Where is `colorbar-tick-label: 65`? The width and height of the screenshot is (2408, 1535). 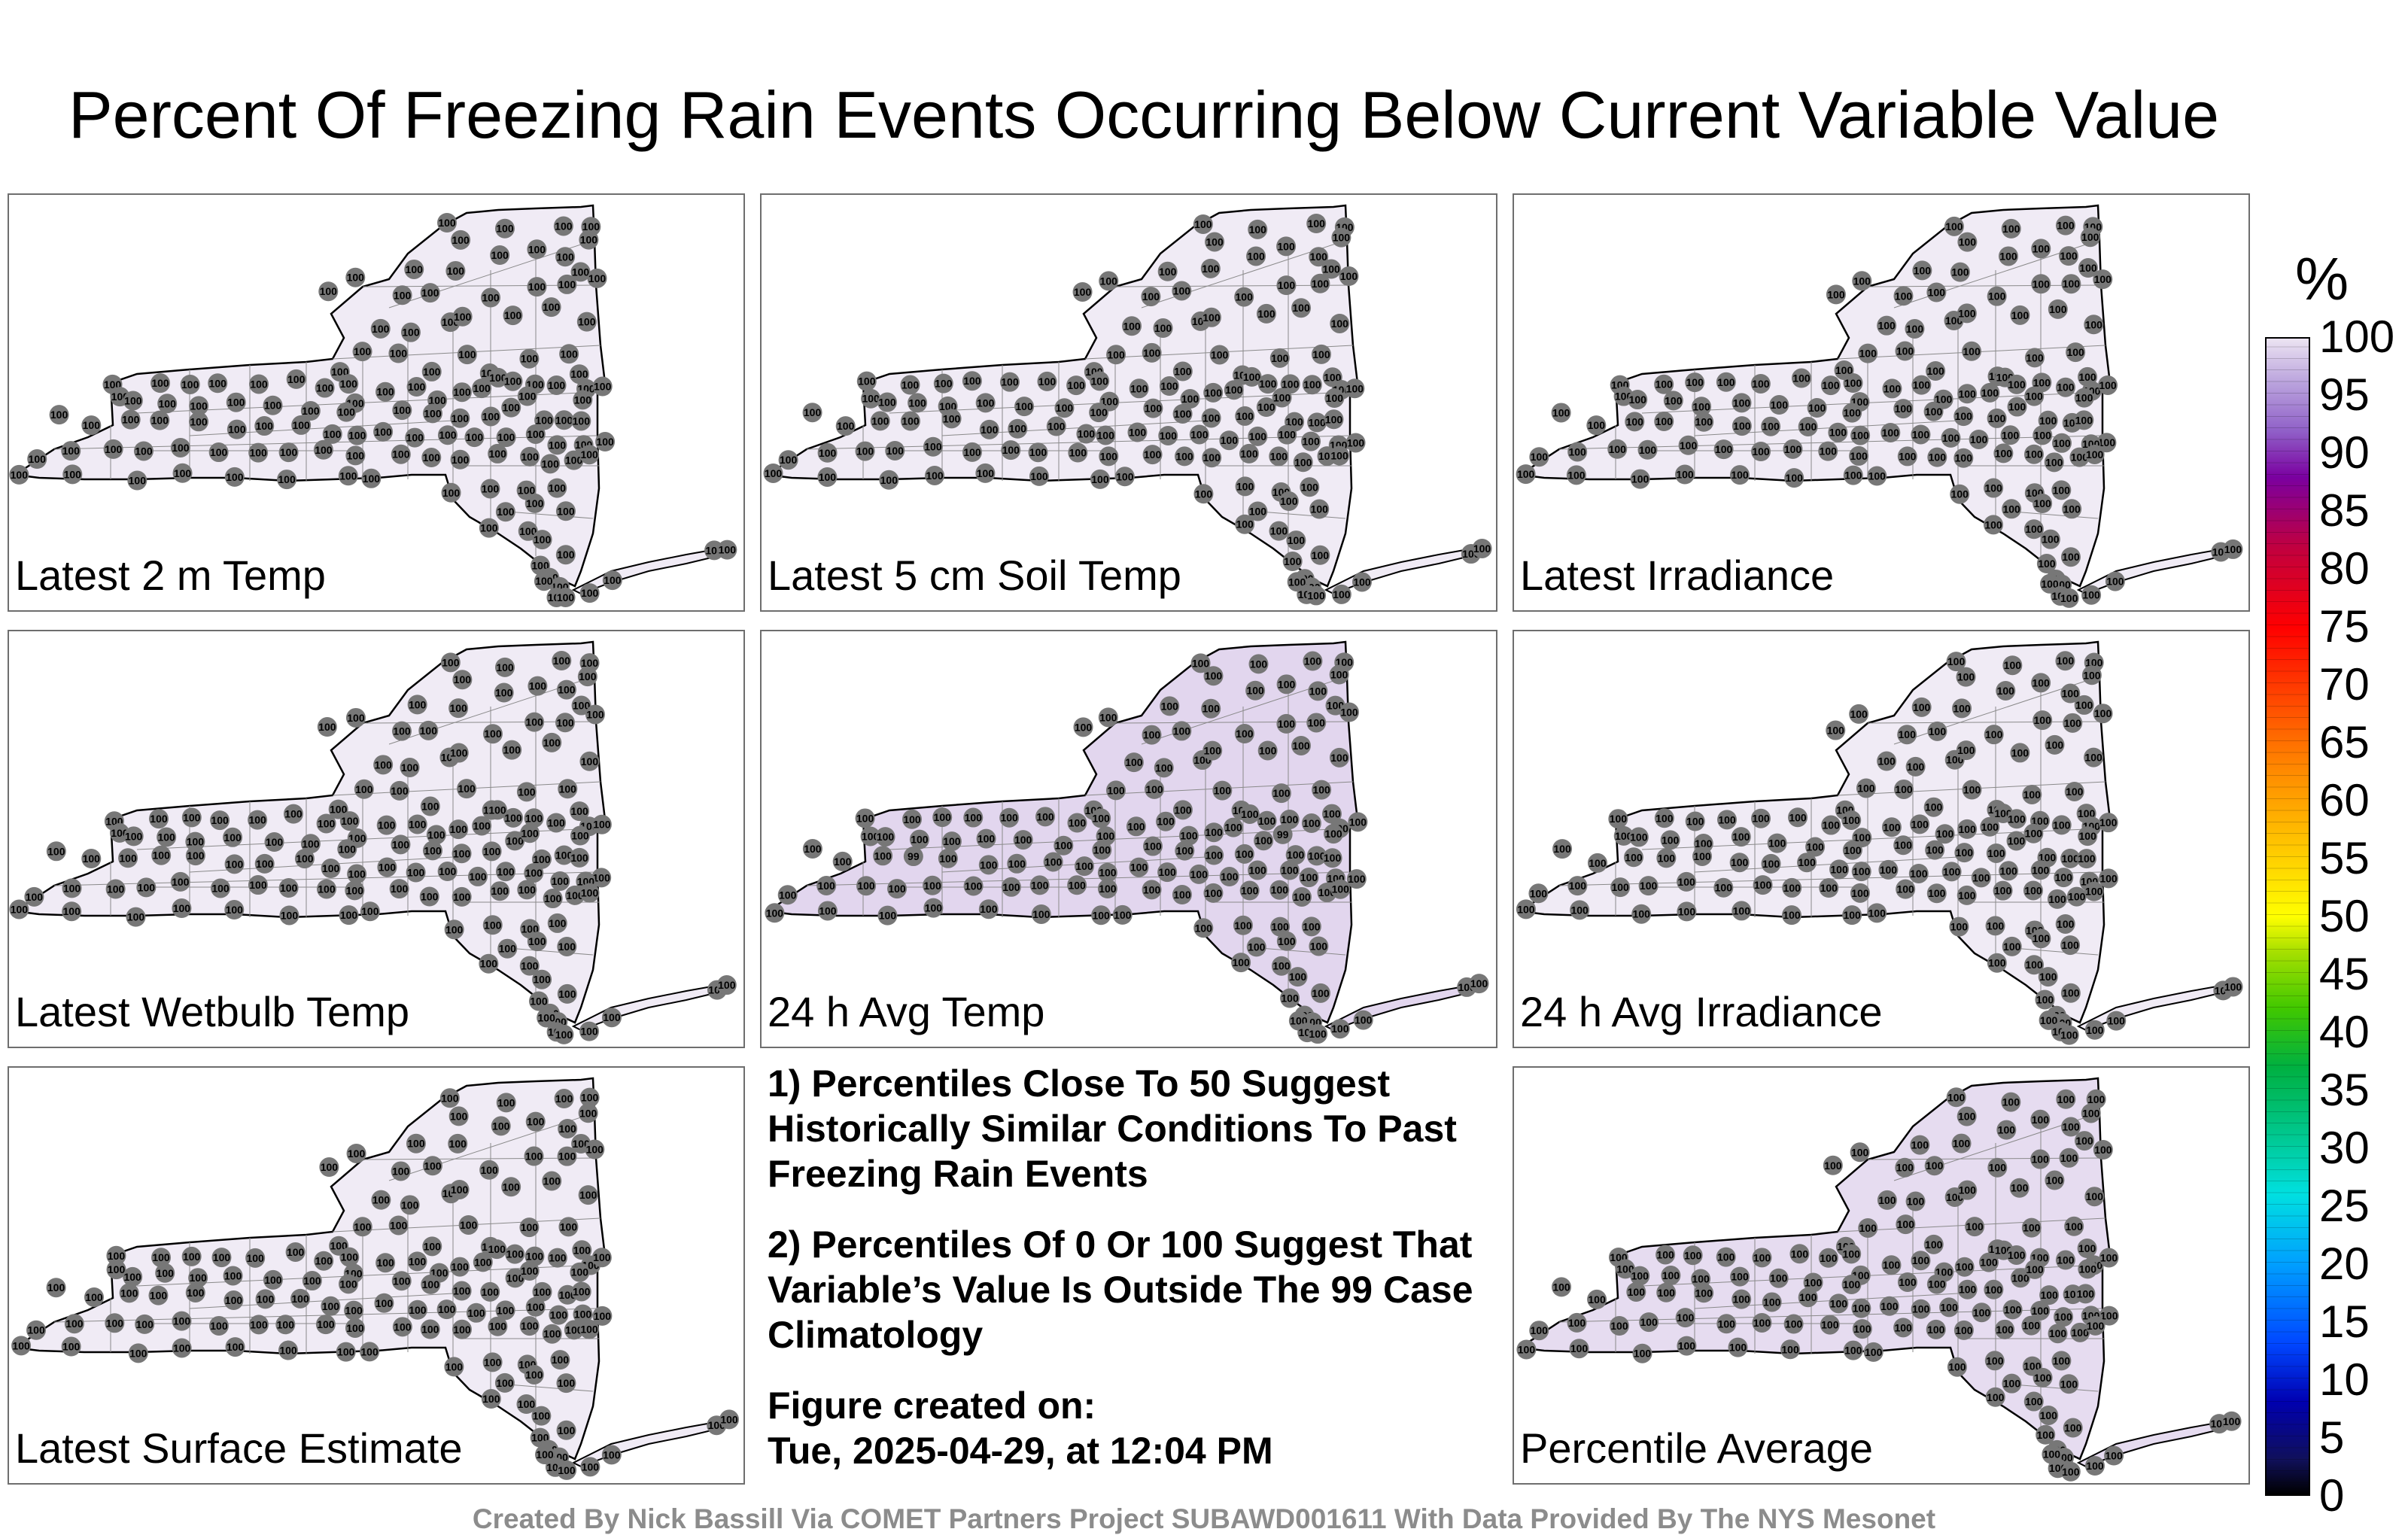
colorbar-tick-label: 65 is located at coordinates (2344, 742).